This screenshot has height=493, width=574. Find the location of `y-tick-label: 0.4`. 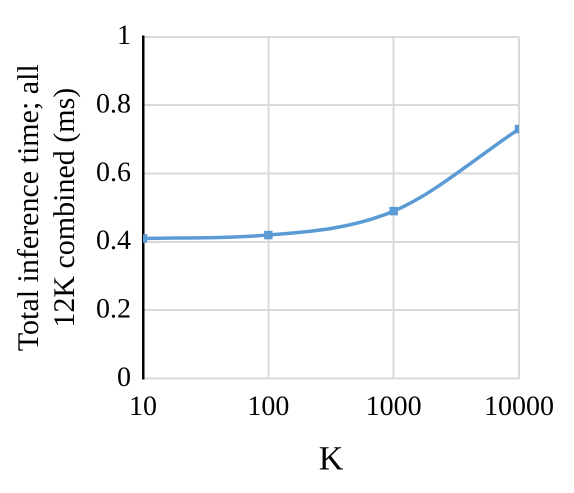

y-tick-label: 0.4 is located at coordinates (113, 240).